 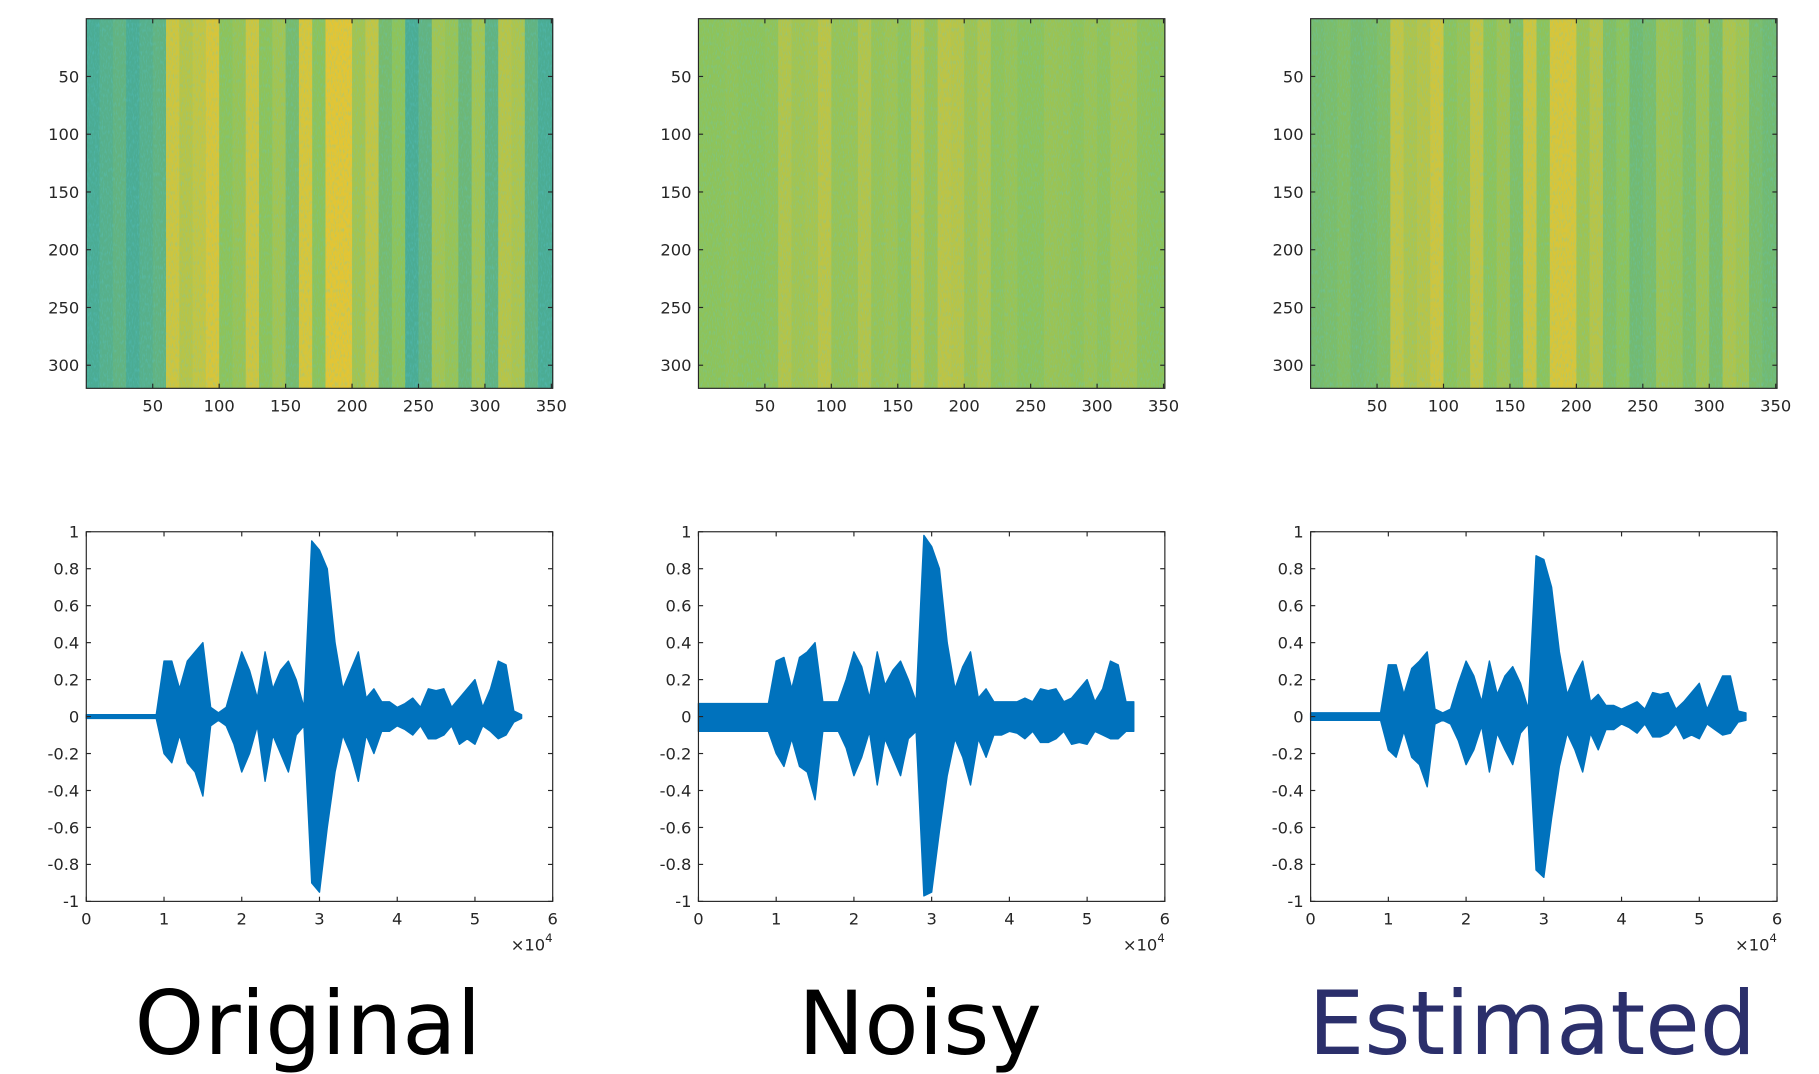 What do you see at coordinates (676, 753) in the screenshot?
I see `y-tick-label: -0.2` at bounding box center [676, 753].